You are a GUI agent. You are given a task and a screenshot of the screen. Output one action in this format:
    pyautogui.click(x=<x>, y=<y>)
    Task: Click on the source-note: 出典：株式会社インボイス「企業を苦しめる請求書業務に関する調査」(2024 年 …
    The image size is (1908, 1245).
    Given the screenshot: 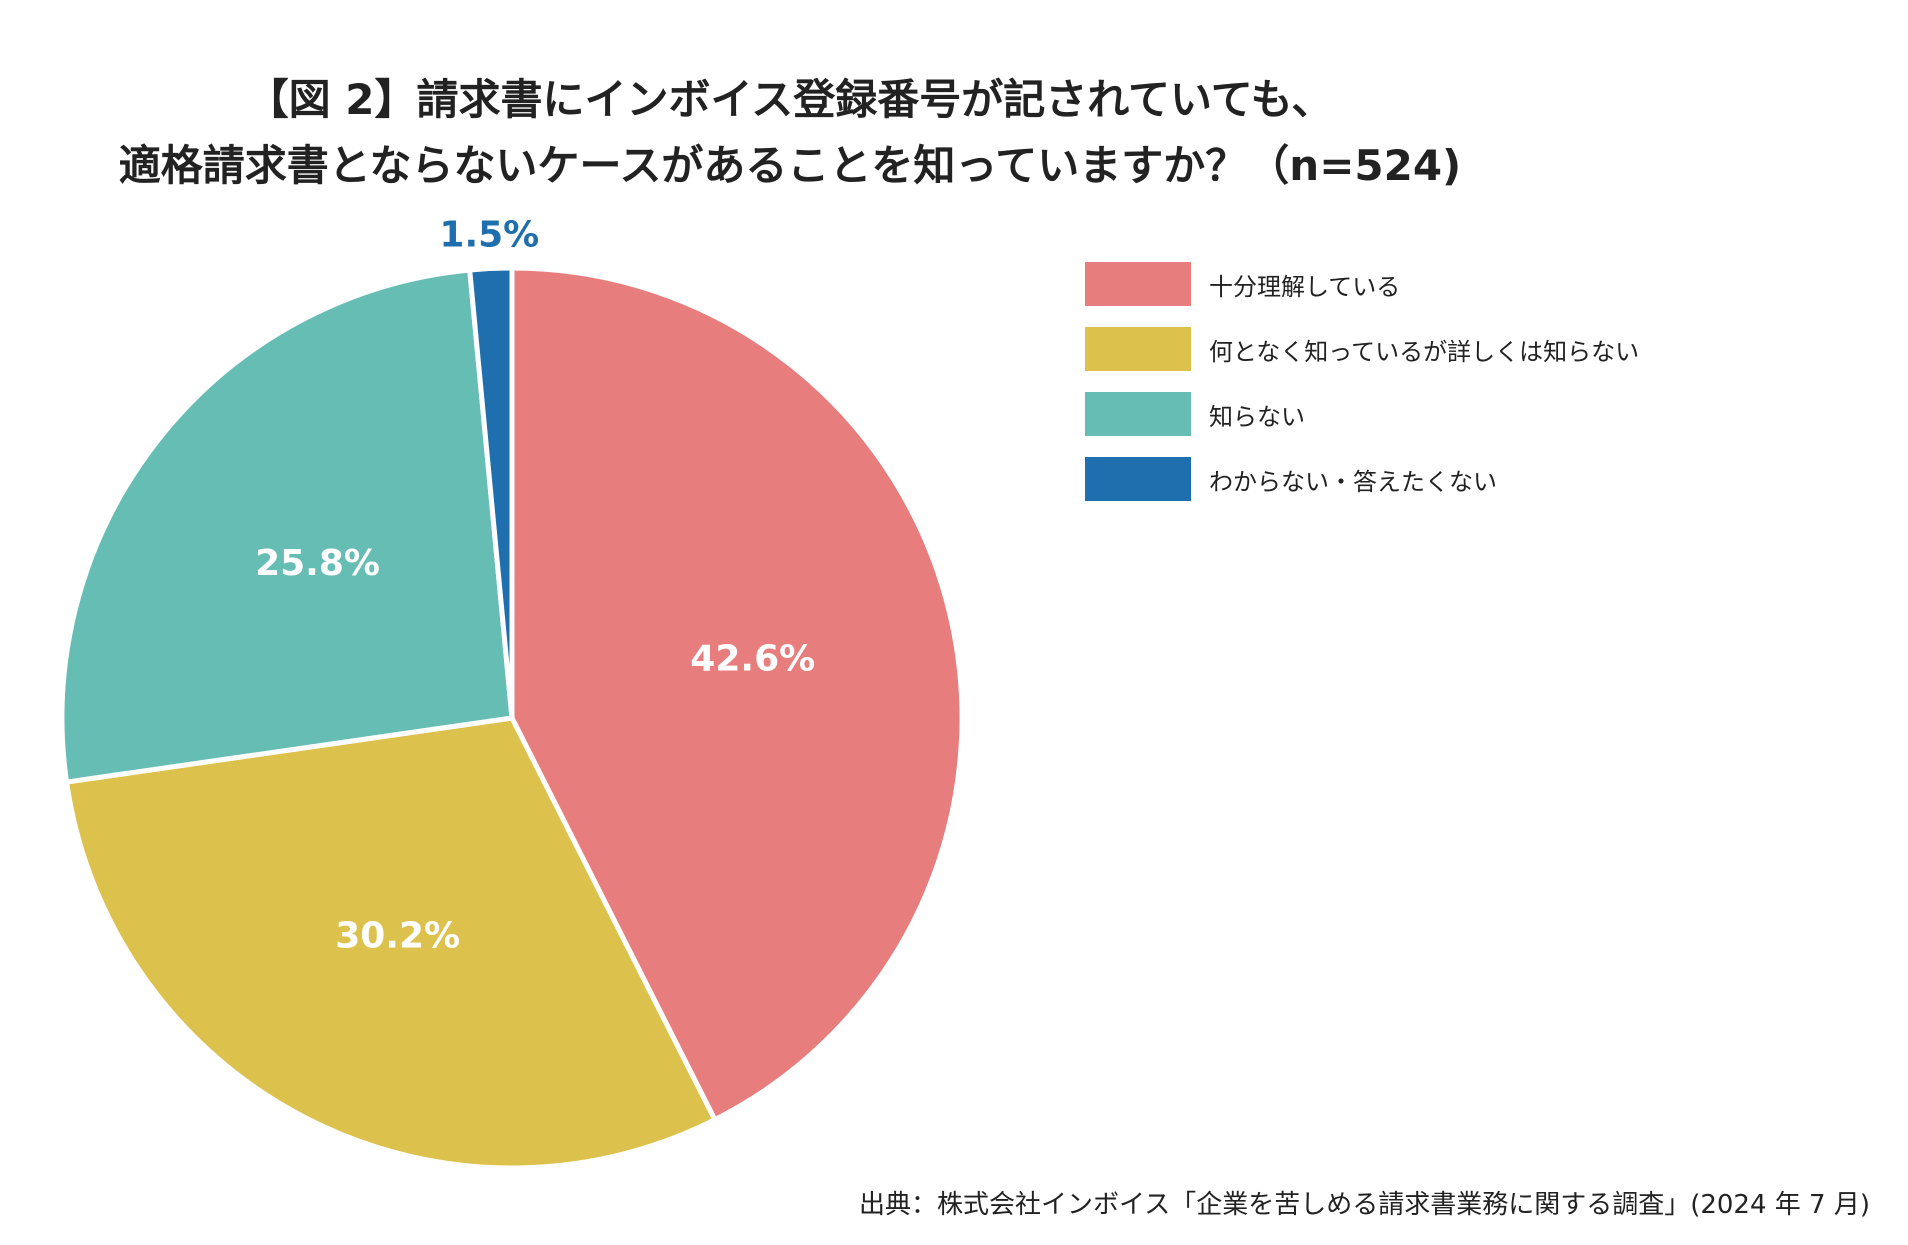 What is the action you would take?
    pyautogui.click(x=1364, y=1205)
    